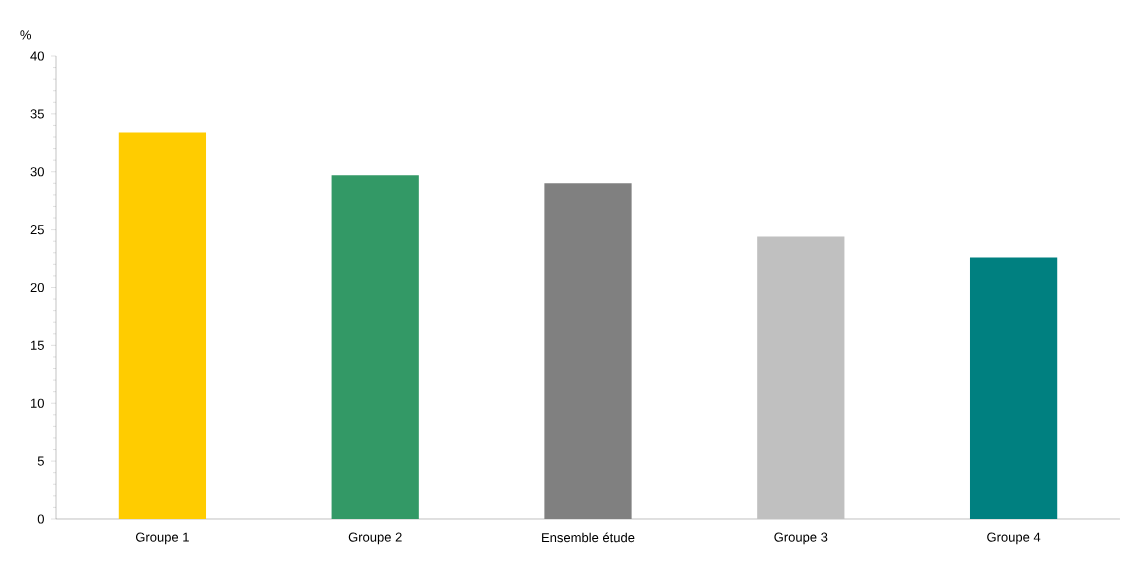 The height and width of the screenshot is (561, 1122). I want to click on y-tick-label: 25, so click(37, 230).